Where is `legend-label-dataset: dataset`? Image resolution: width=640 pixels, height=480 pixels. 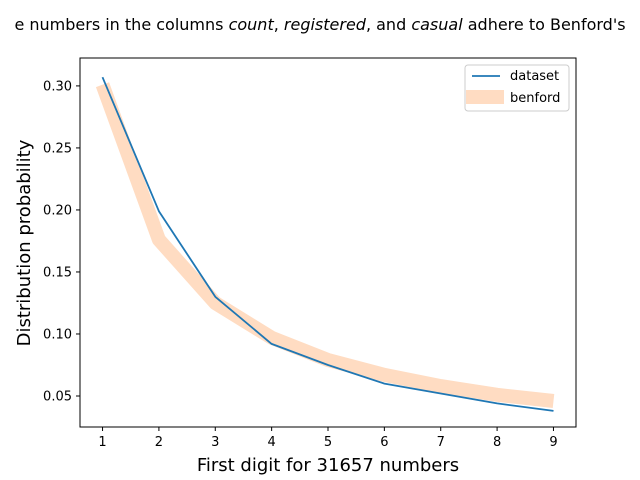 legend-label-dataset: dataset is located at coordinates (534, 76).